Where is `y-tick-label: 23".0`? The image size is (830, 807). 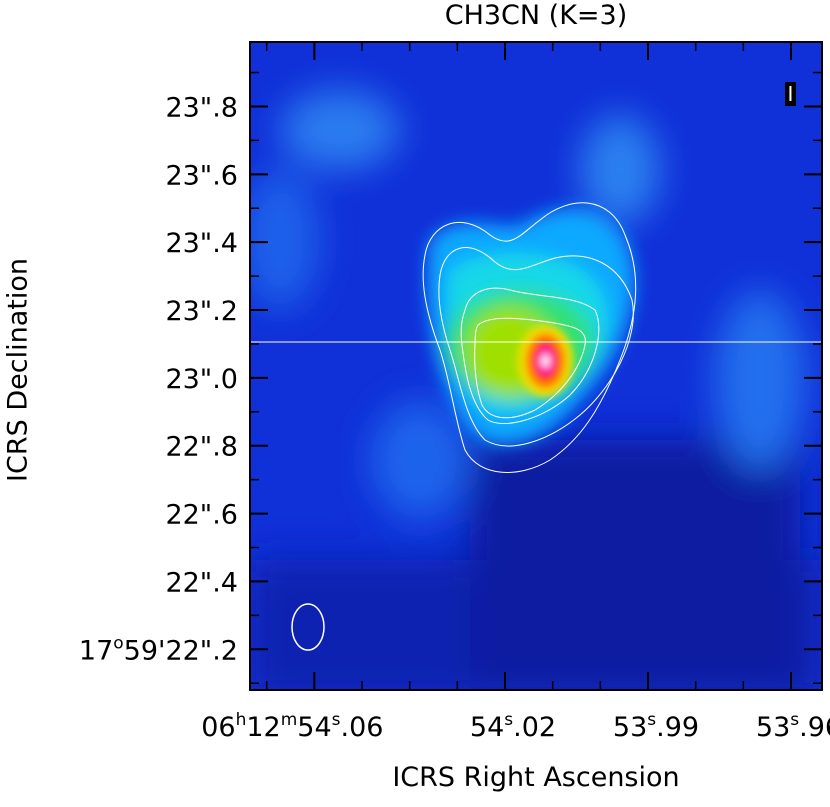 y-tick-label: 23".0 is located at coordinates (201, 379).